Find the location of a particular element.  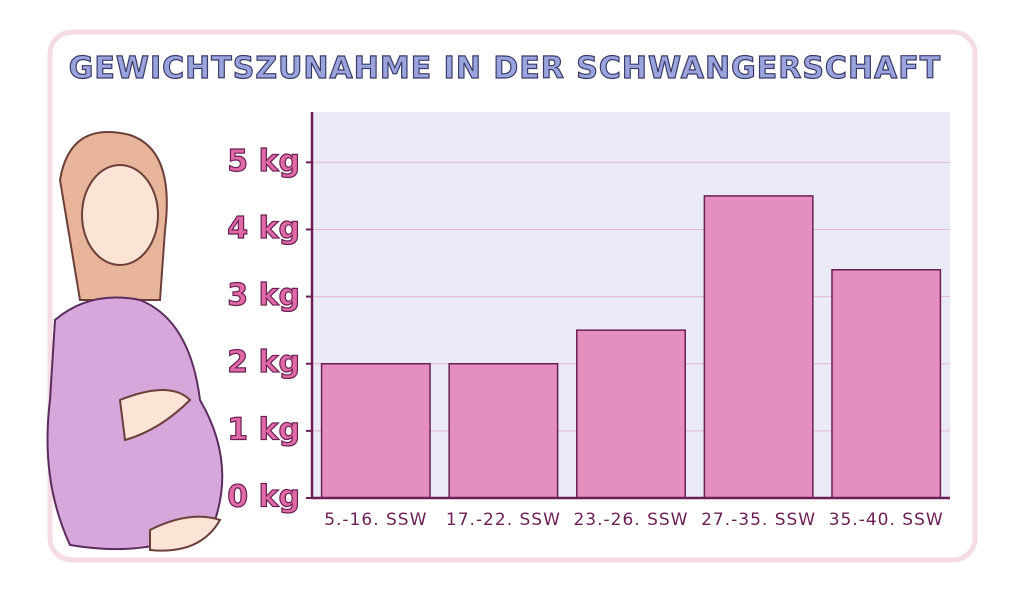

y-tick-label: 0 kg is located at coordinates (263, 497).